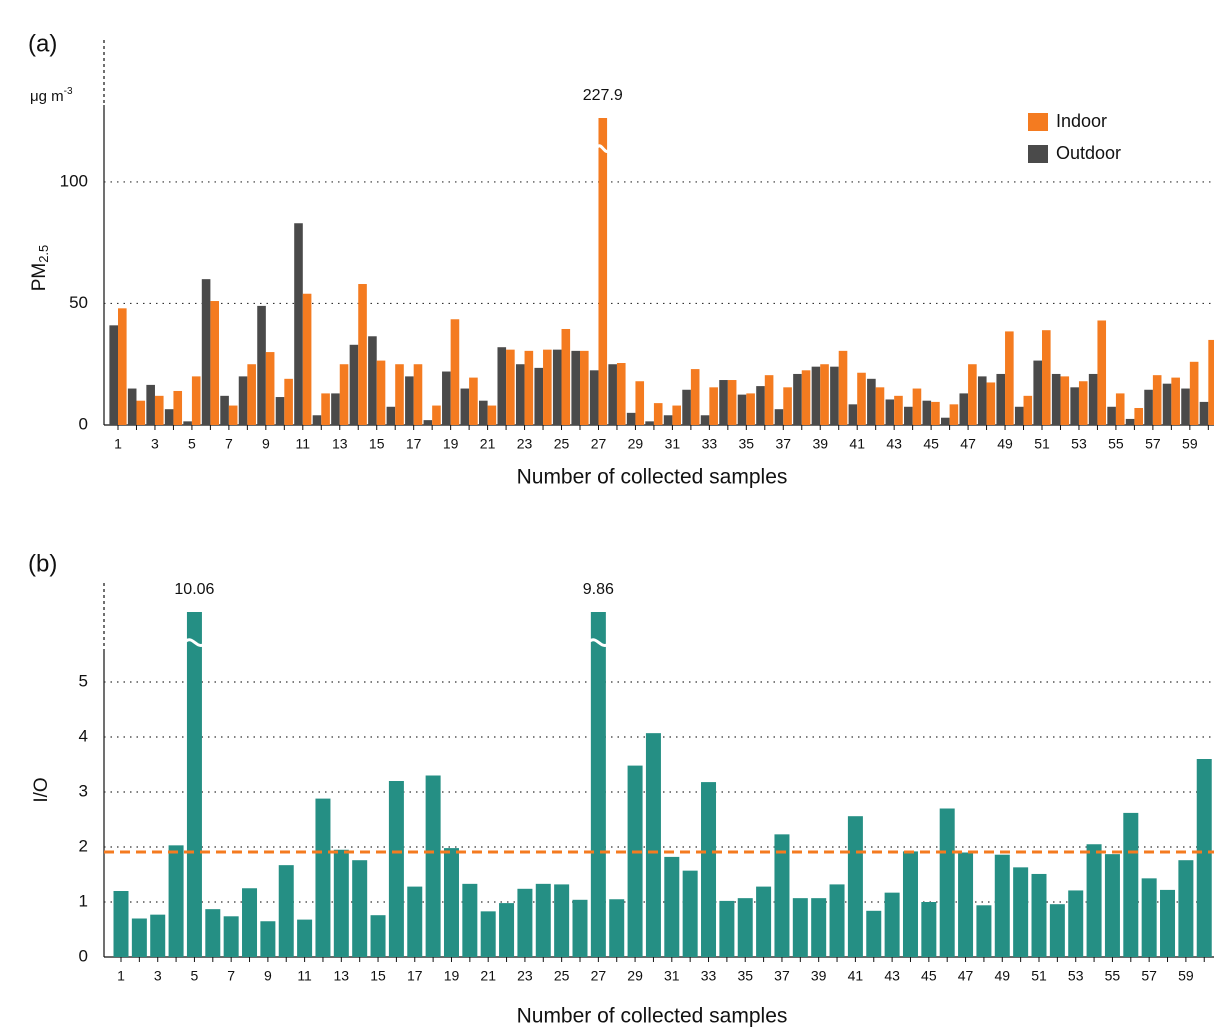  I want to click on x-tick-label: 39, so click(820, 444).